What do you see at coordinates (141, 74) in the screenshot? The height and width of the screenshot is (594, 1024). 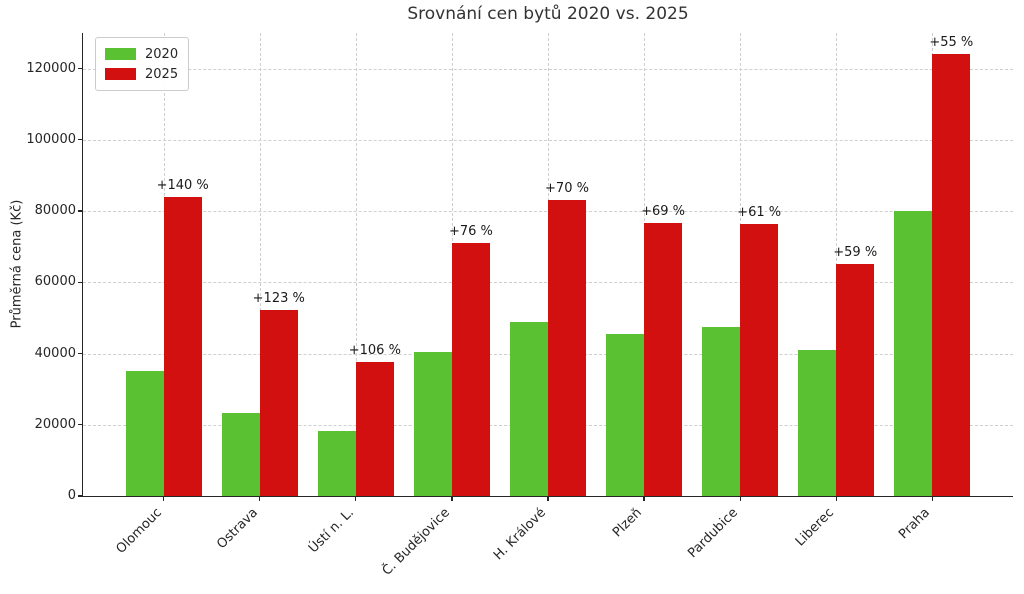 I see `legend-item: 2025` at bounding box center [141, 74].